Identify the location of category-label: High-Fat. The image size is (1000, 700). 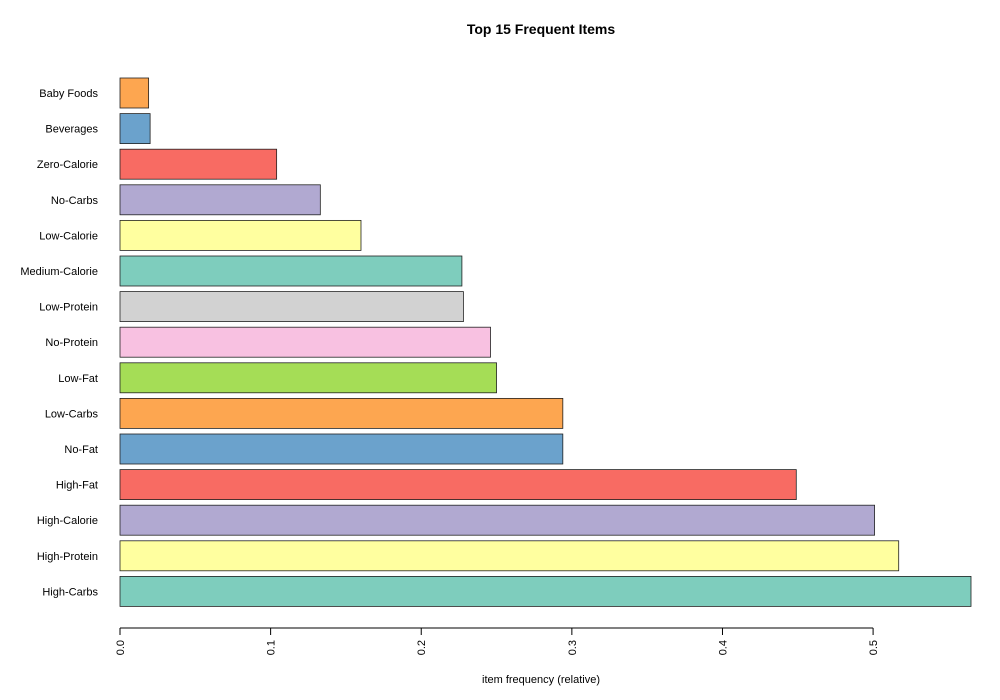
(77, 486).